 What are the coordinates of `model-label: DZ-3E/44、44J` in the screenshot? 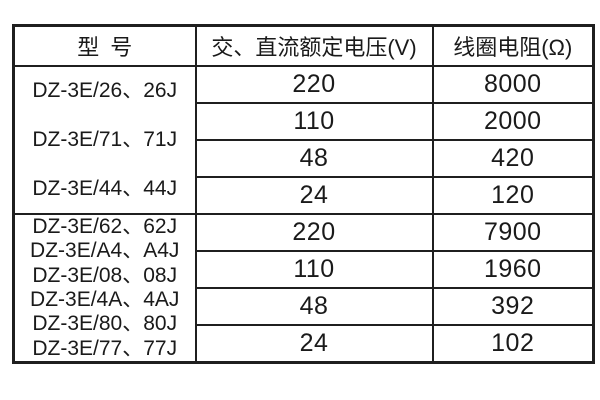 It's located at (105, 188).